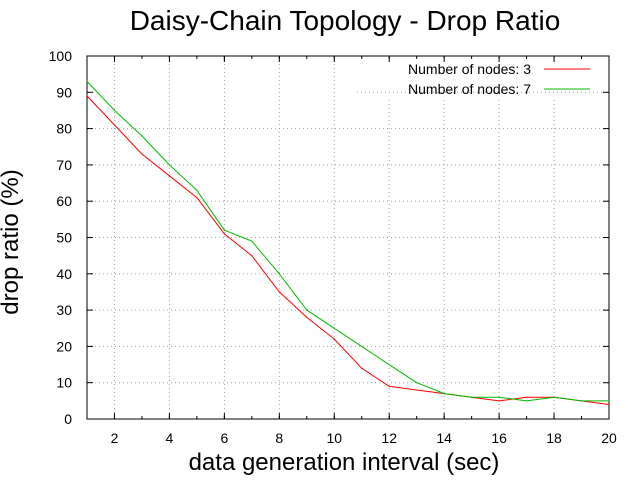  What do you see at coordinates (115, 438) in the screenshot?
I see `x-tick-label: 2` at bounding box center [115, 438].